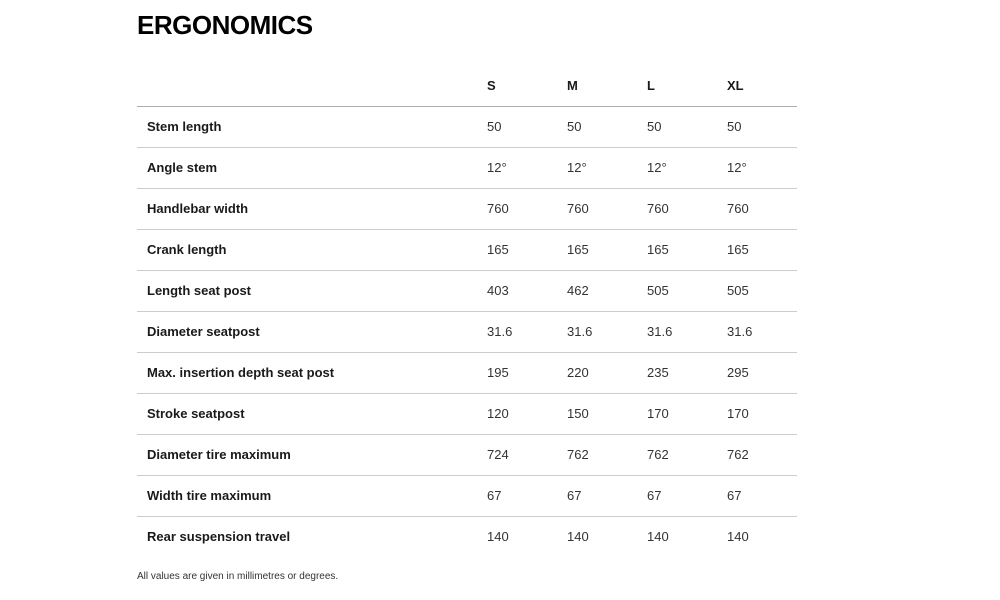  I want to click on size-column-header-xl: XL, so click(762, 86).